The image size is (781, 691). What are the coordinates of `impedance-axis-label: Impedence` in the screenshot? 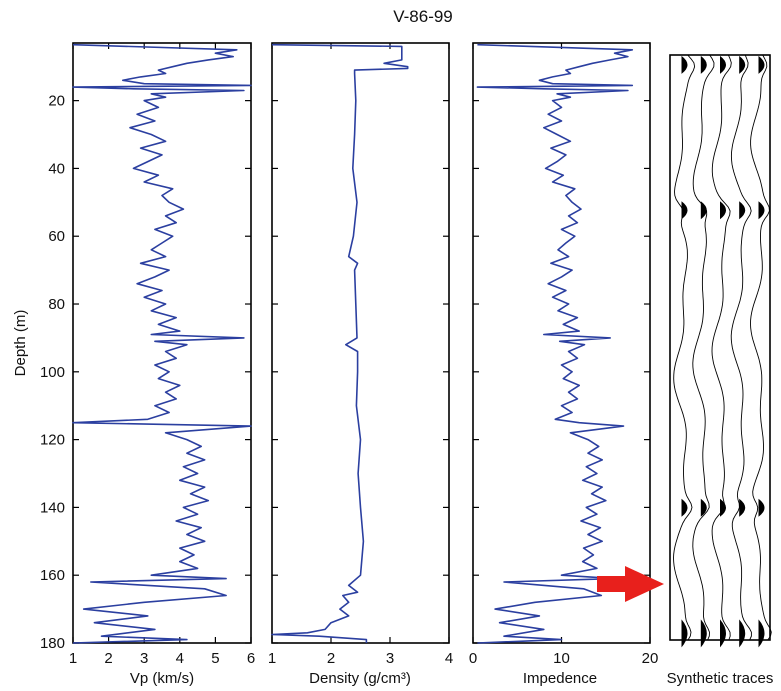 It's located at (560, 678).